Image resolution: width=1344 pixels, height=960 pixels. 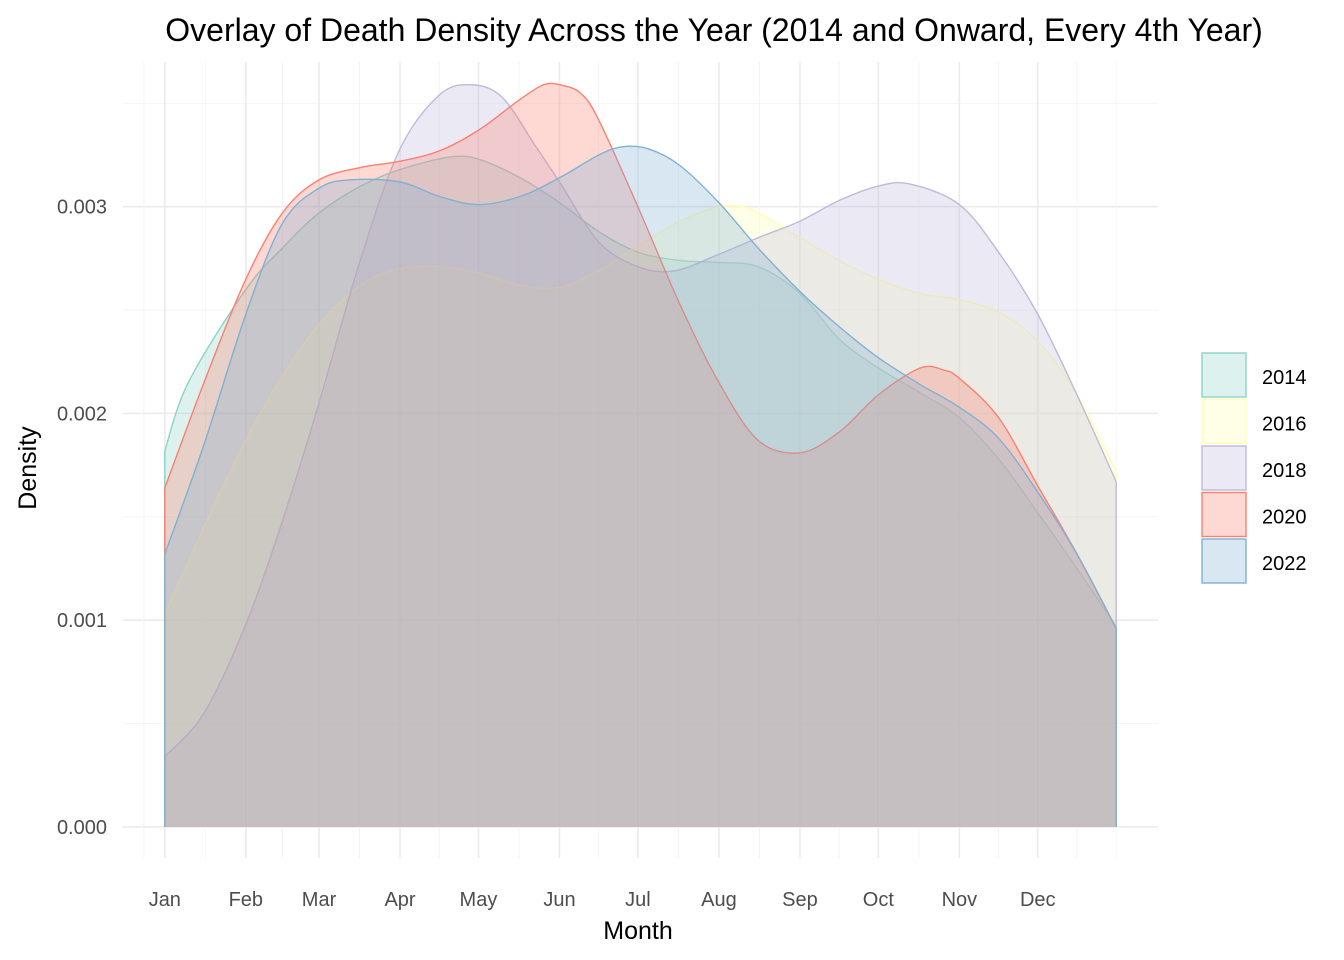 What do you see at coordinates (82, 621) in the screenshot?
I see `y-tick-label: 0.001` at bounding box center [82, 621].